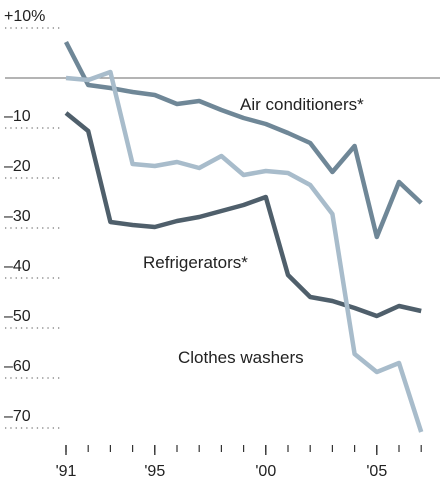  What do you see at coordinates (241, 357) in the screenshot?
I see `series-label: Clothes washers` at bounding box center [241, 357].